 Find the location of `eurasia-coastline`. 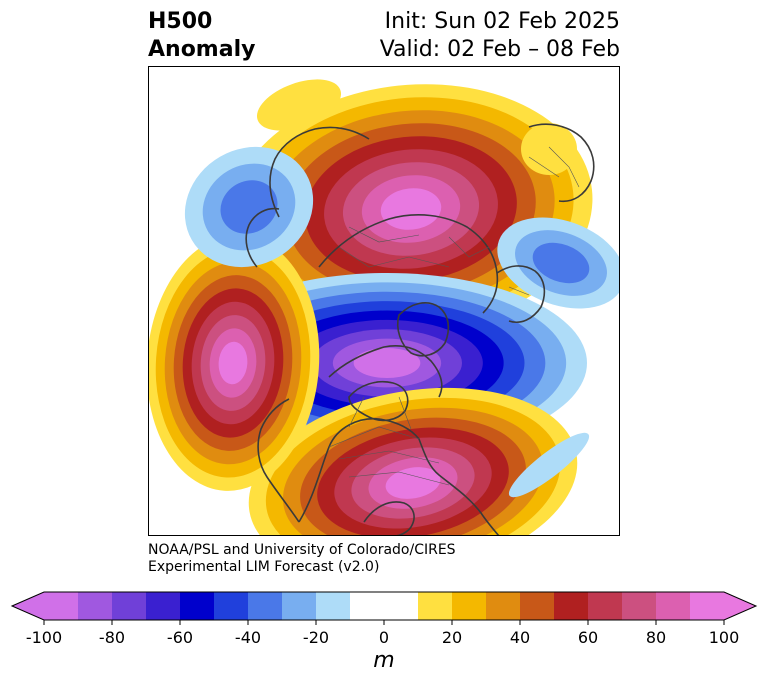

eurasia-coastline is located at coordinates (408, 264).